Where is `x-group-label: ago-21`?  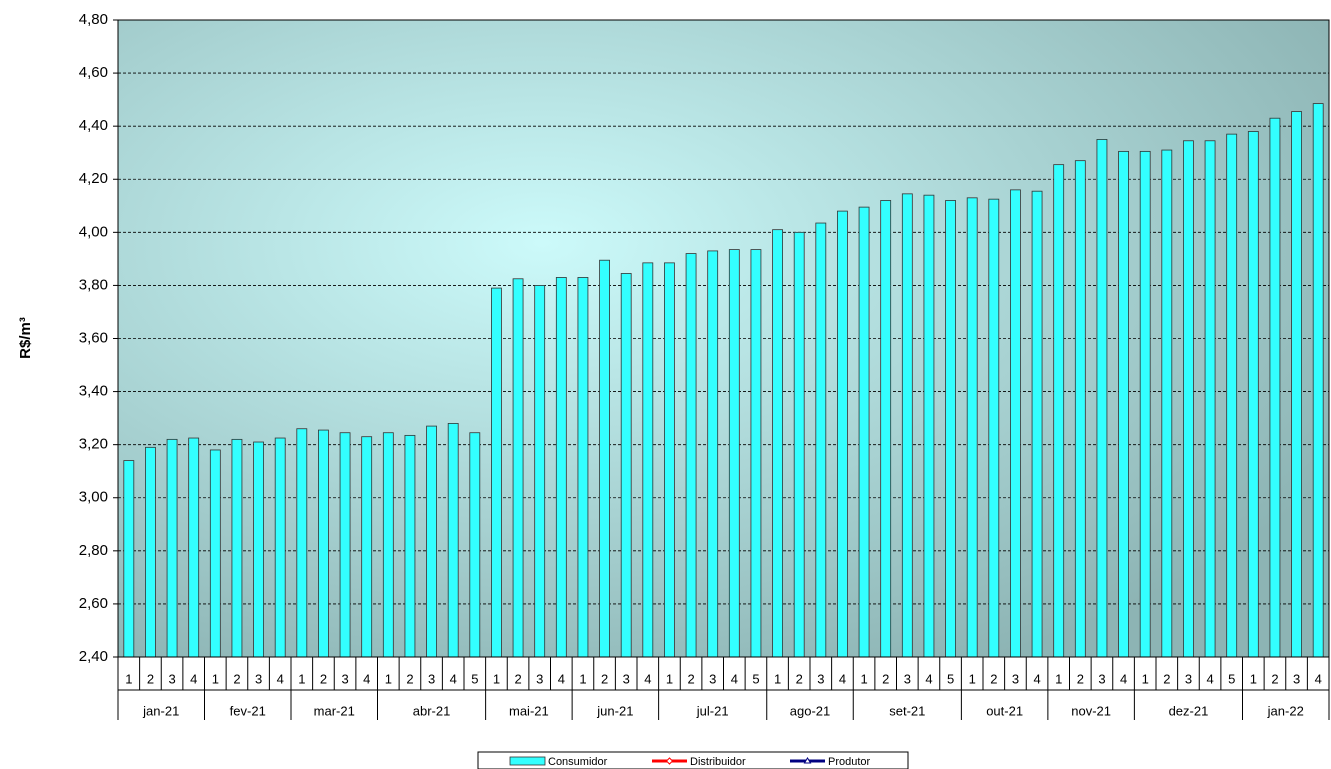 x-group-label: ago-21 is located at coordinates (810, 710).